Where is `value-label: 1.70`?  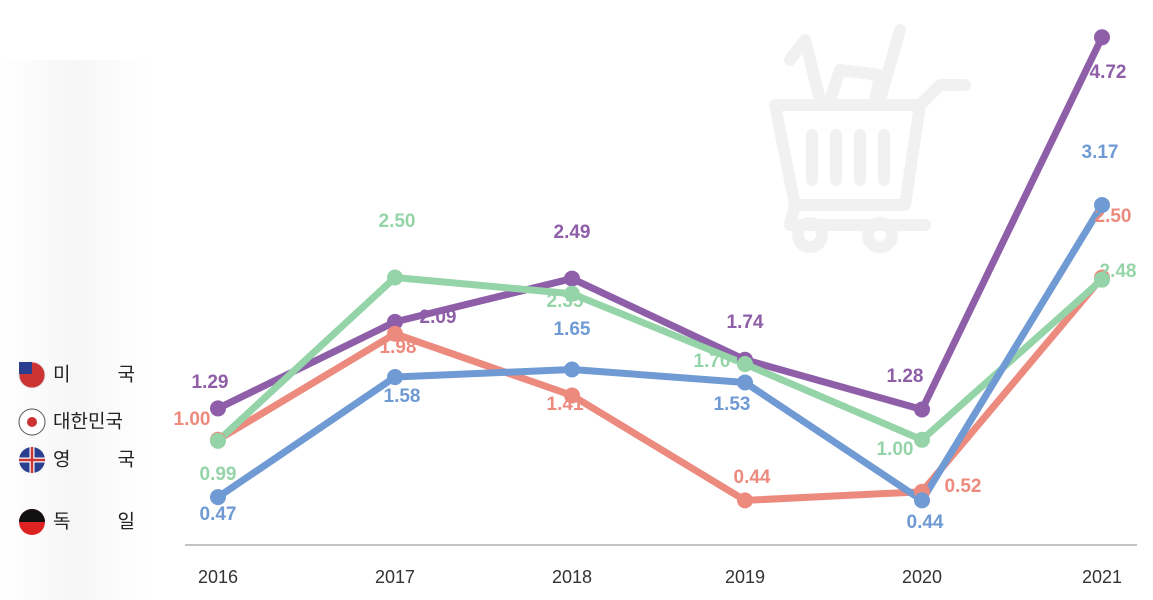 value-label: 1.70 is located at coordinates (712, 361).